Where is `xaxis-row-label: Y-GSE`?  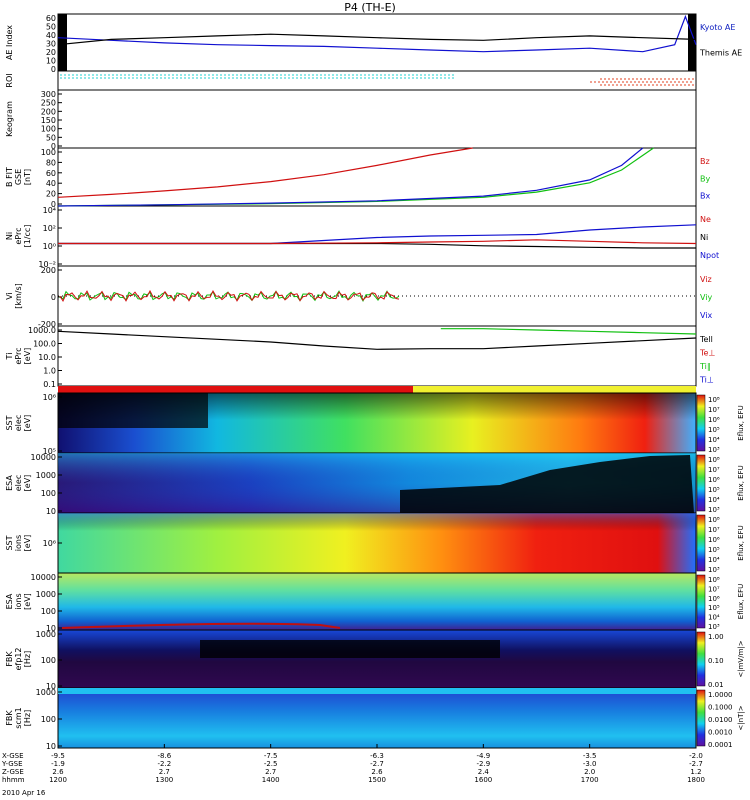 xaxis-row-label: Y-GSE is located at coordinates (12, 764).